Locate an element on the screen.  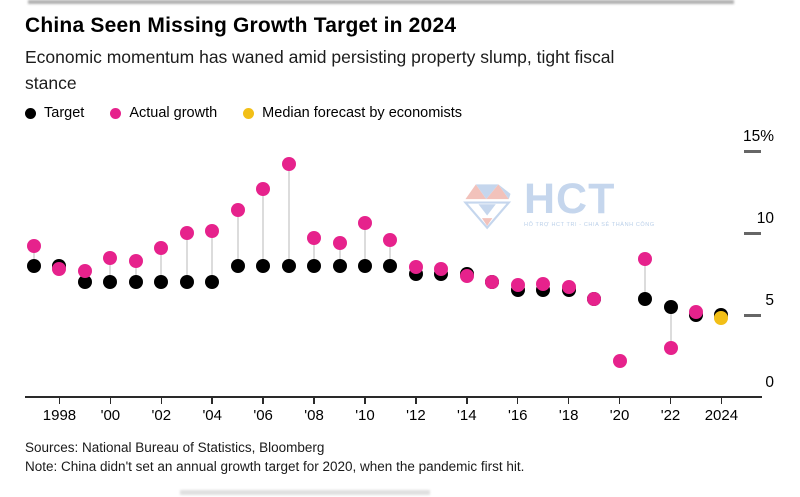
x-axis-label: '10 is located at coordinates (365, 415).